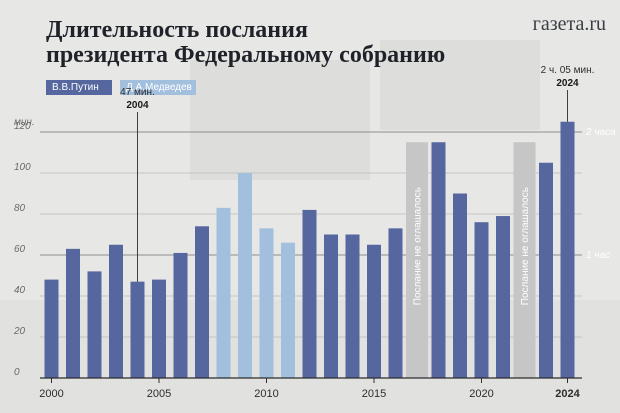 Image resolution: width=620 pixels, height=413 pixels. What do you see at coordinates (17, 372) in the screenshot?
I see `y-tick-label: 0` at bounding box center [17, 372].